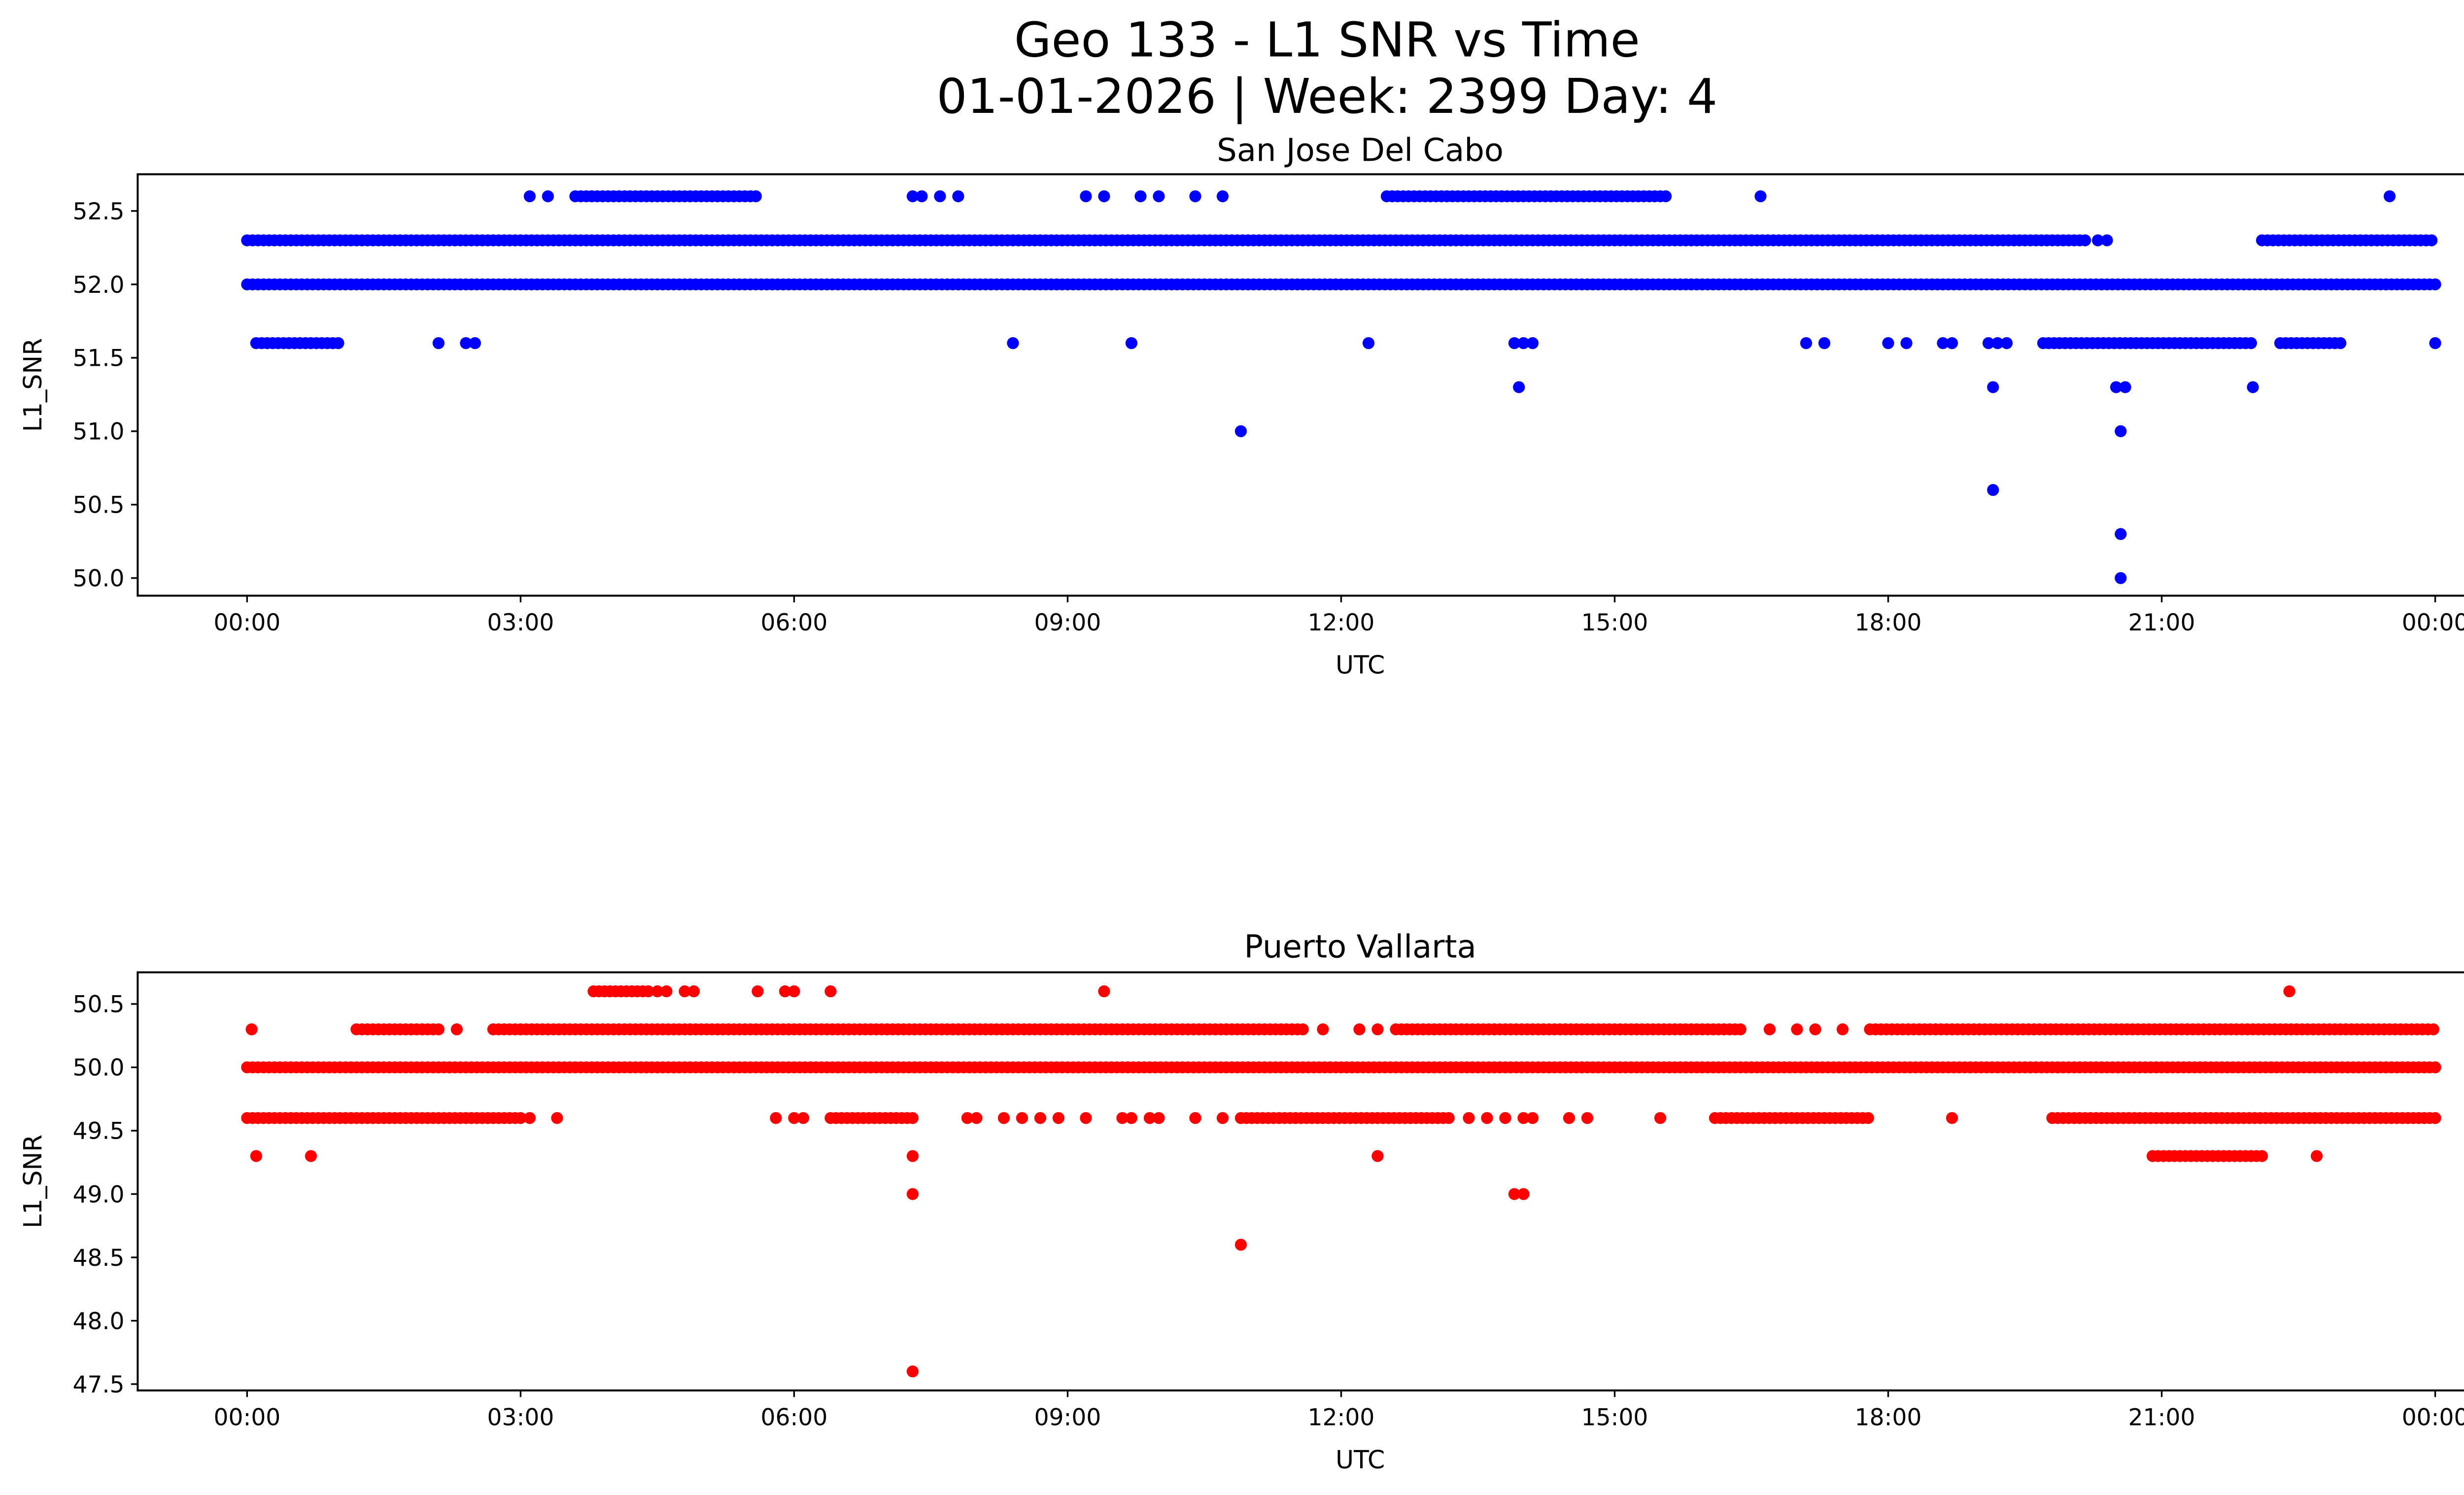  Describe the element at coordinates (794, 1417) in the screenshot. I see `x-tick-label: 06:00` at that location.